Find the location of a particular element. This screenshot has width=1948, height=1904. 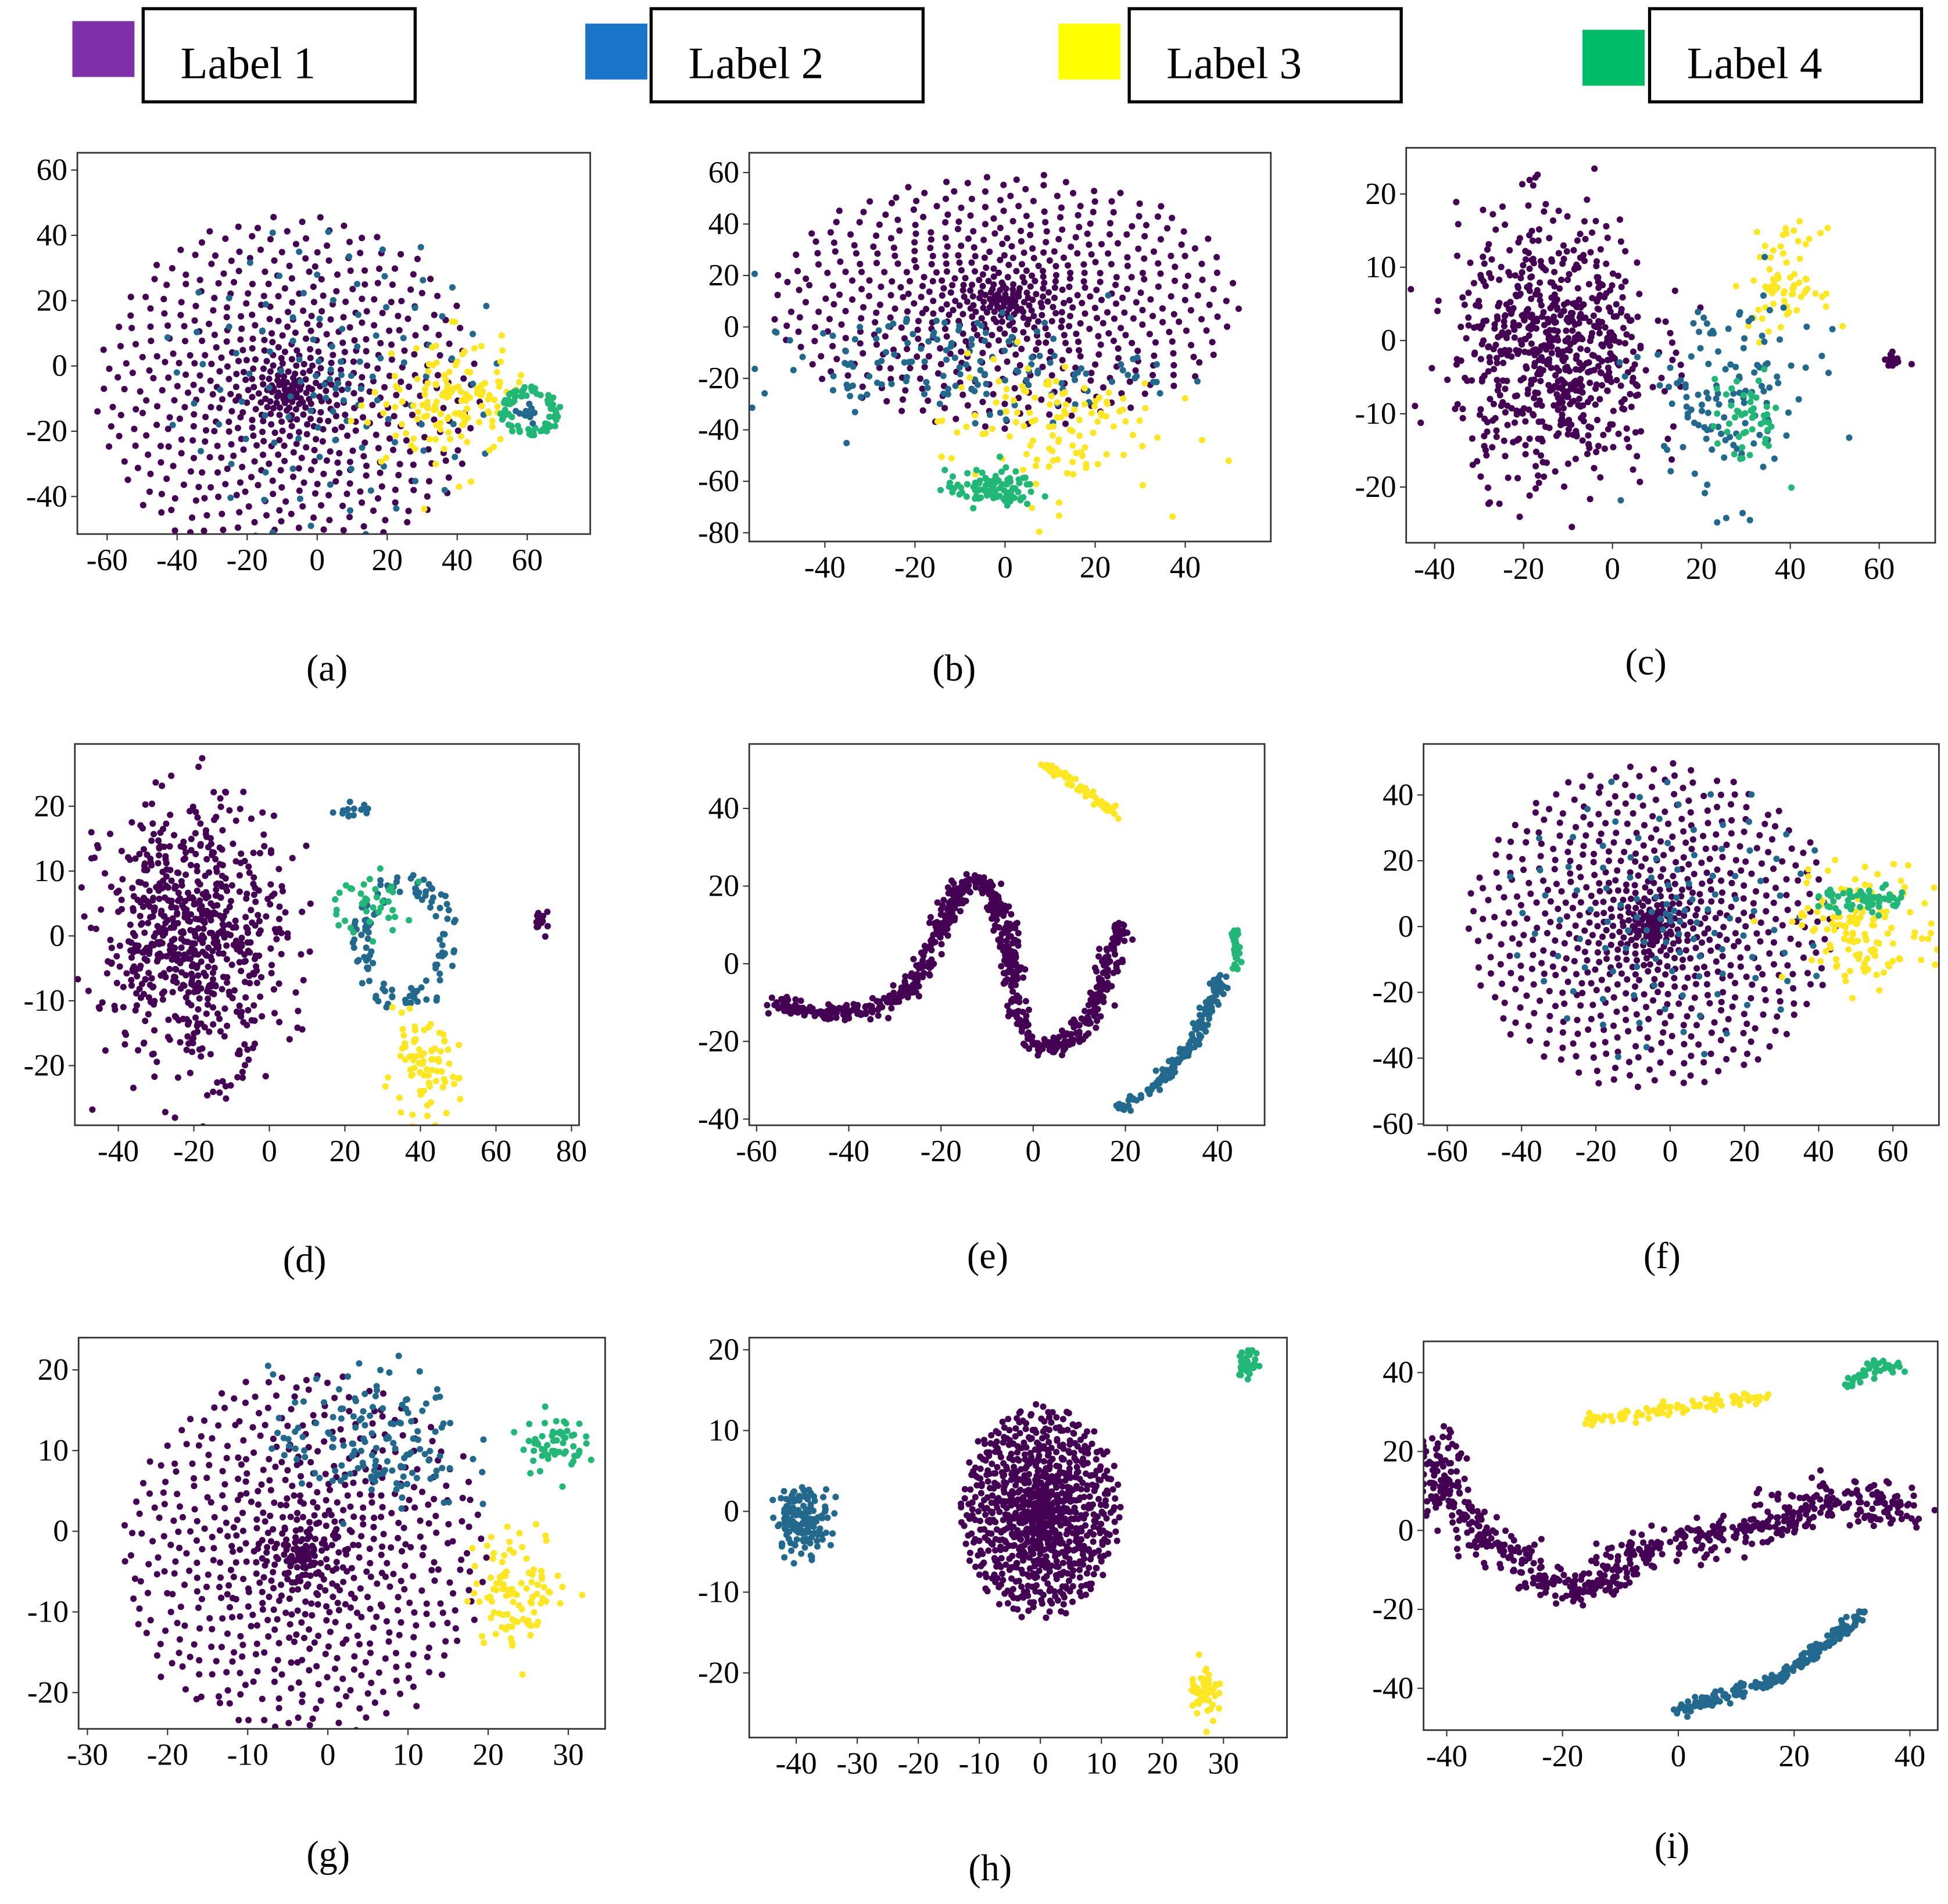

x-tick-label: 20 is located at coordinates (387, 560).